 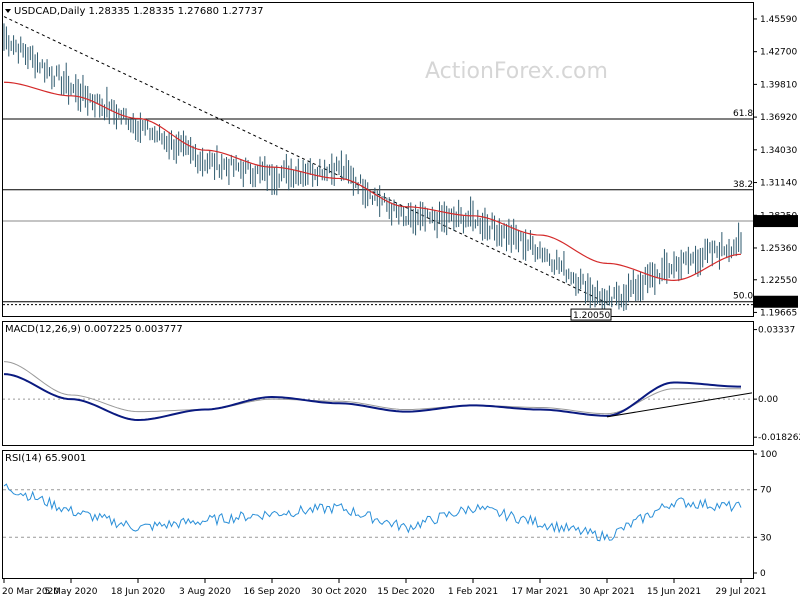 I want to click on x-tick-label: 5 May 2020, so click(x=71, y=592).